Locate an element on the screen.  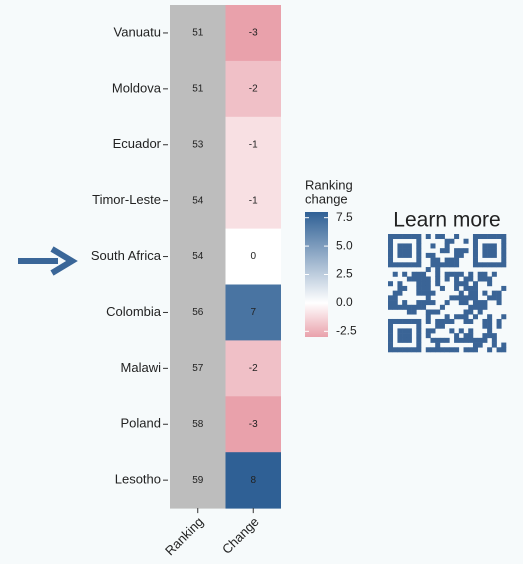
cell-label: 59 is located at coordinates (198, 480).